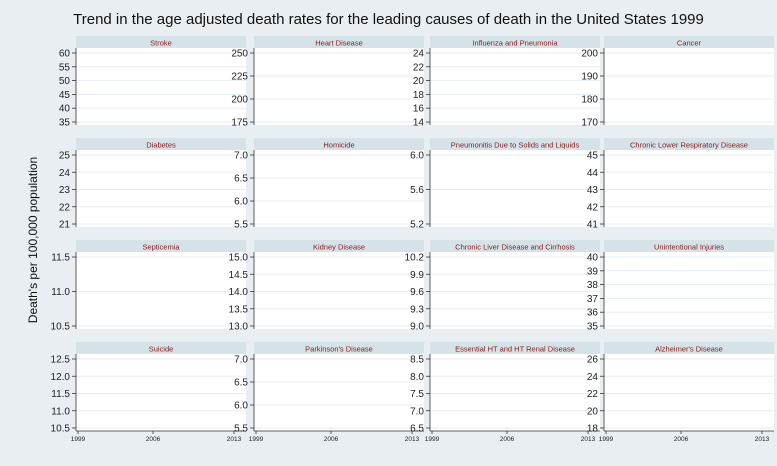 The height and width of the screenshot is (466, 777). I want to click on panel-title: Homicide, so click(338, 145).